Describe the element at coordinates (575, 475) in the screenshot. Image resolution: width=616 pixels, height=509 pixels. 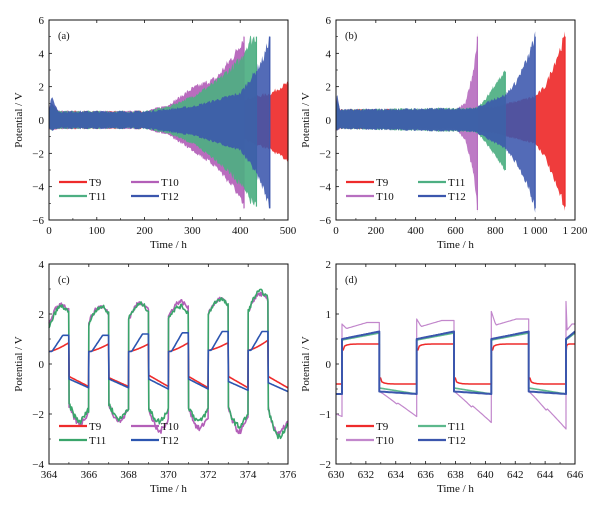
I see `x-tick-label: 646` at that location.